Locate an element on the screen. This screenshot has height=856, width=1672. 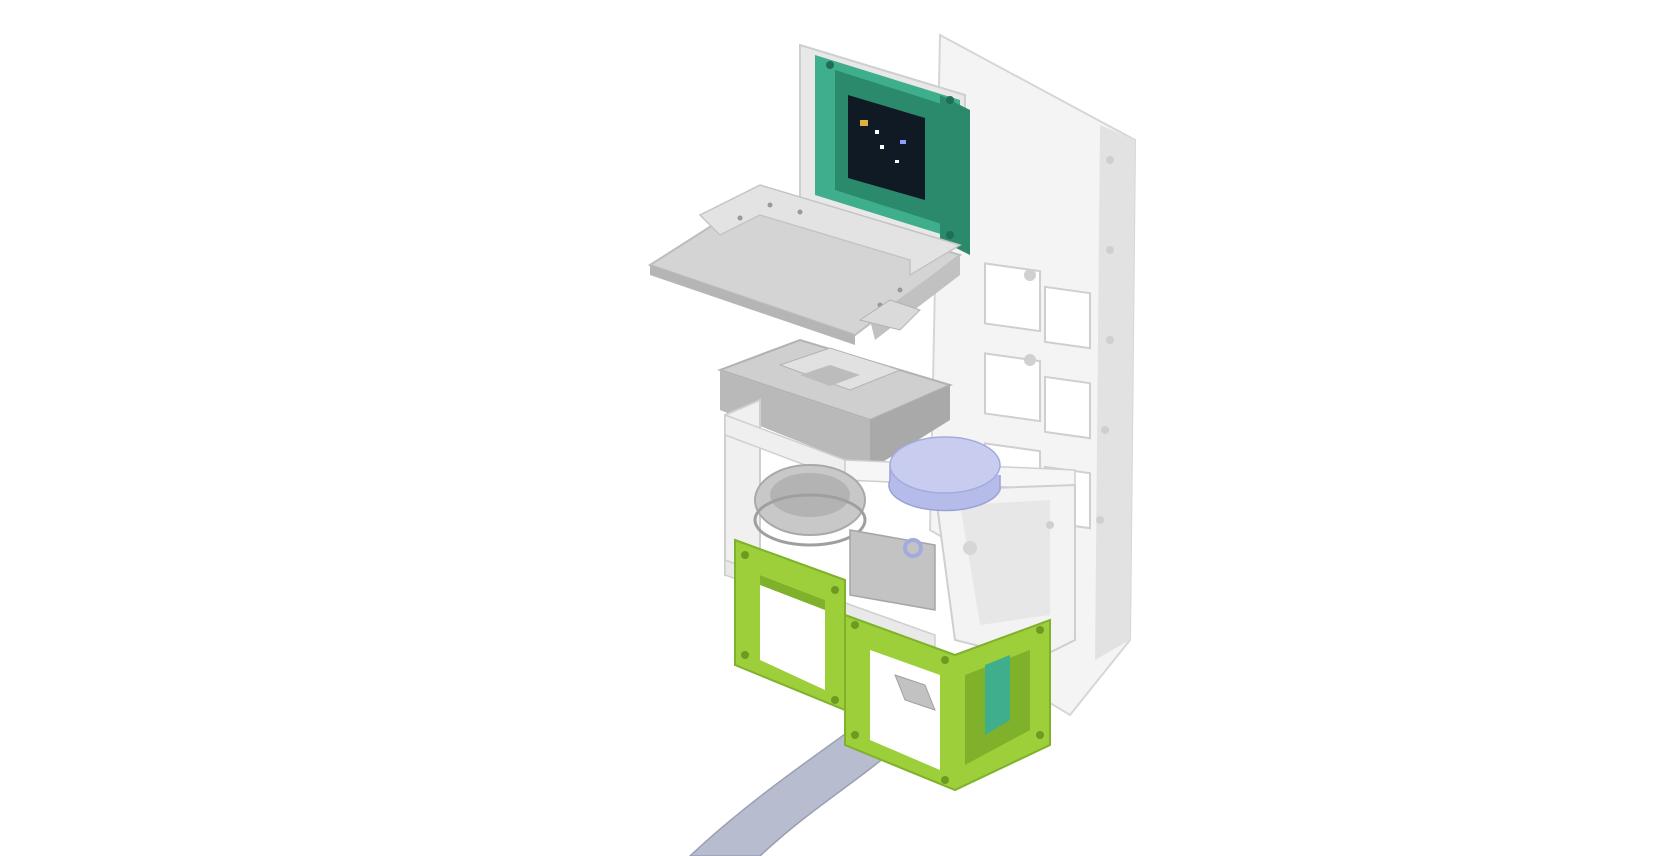
lavender-cylinder is located at coordinates (944, 497).